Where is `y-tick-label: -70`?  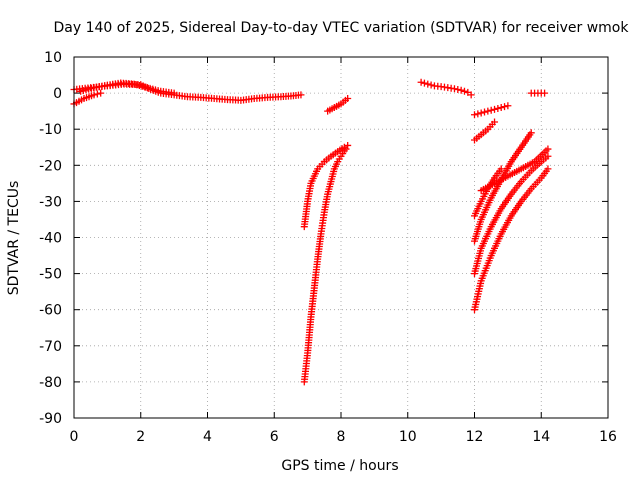
y-tick-label: -70 is located at coordinates (50, 347).